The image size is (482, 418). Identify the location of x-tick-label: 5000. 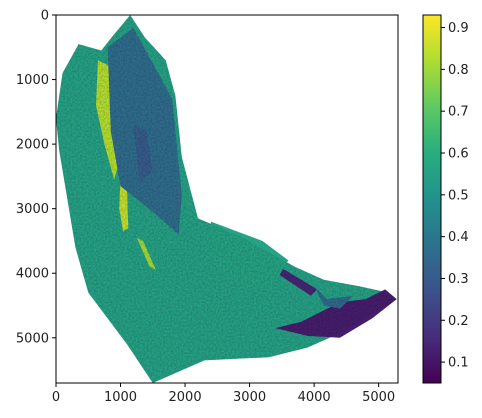
(378, 397).